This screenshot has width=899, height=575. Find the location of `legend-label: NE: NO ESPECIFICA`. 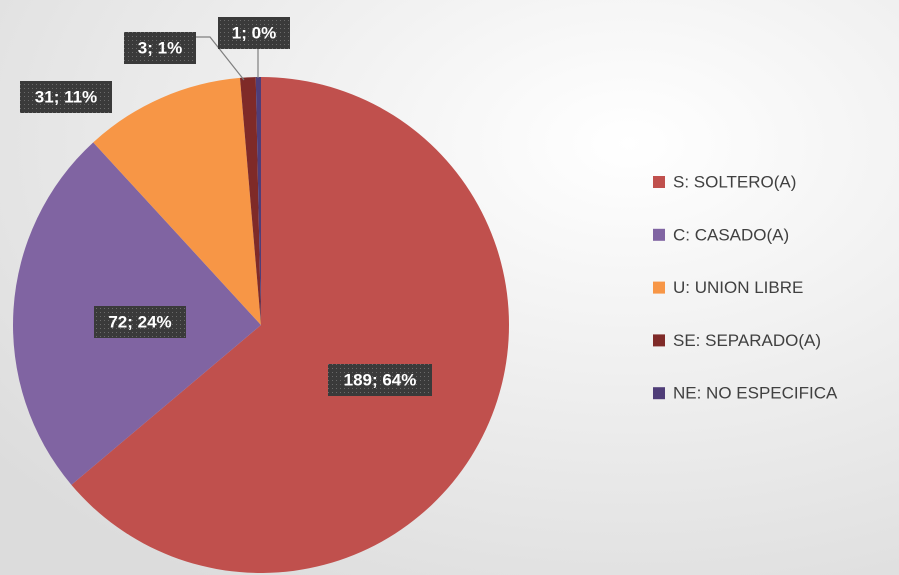

legend-label: NE: NO ESPECIFICA is located at coordinates (755, 393).